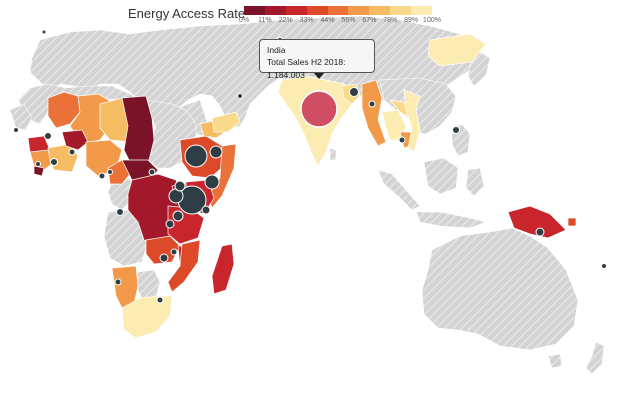 Image resolution: width=620 pixels, height=400 pixels. What do you see at coordinates (265, 20) in the screenshot?
I see `legend-tick-label: 11%` at bounding box center [265, 20].